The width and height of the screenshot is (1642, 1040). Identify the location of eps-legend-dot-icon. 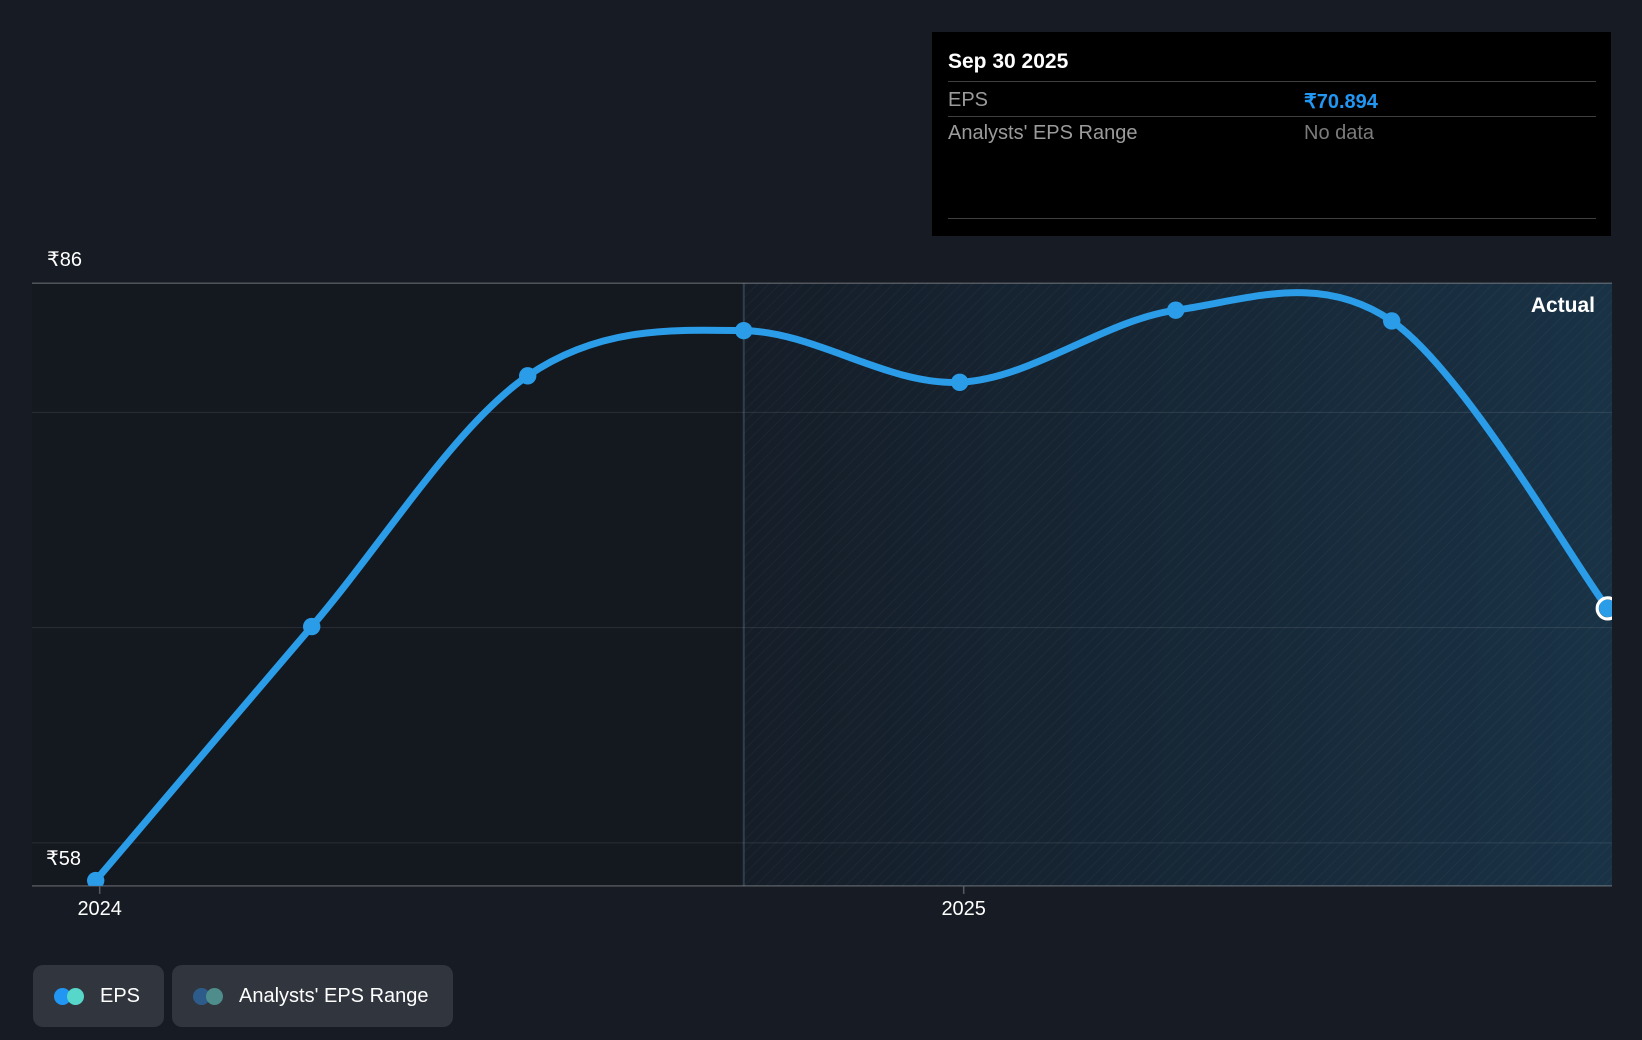
(69, 996).